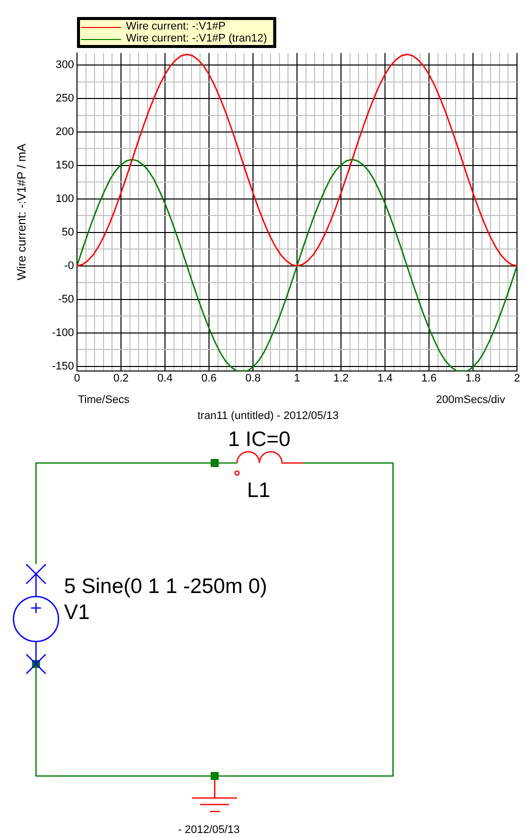 Image resolution: width=526 pixels, height=838 pixels. I want to click on text: L1, so click(258, 490).